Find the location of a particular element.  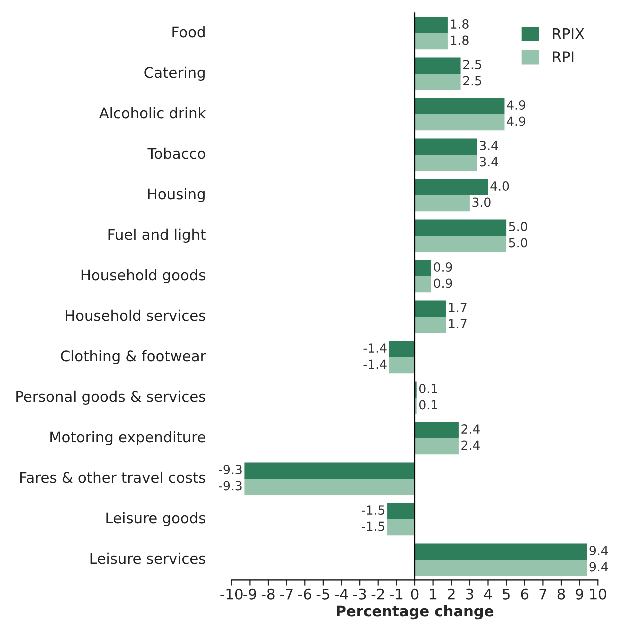

legend-label: RPIX is located at coordinates (569, 34).